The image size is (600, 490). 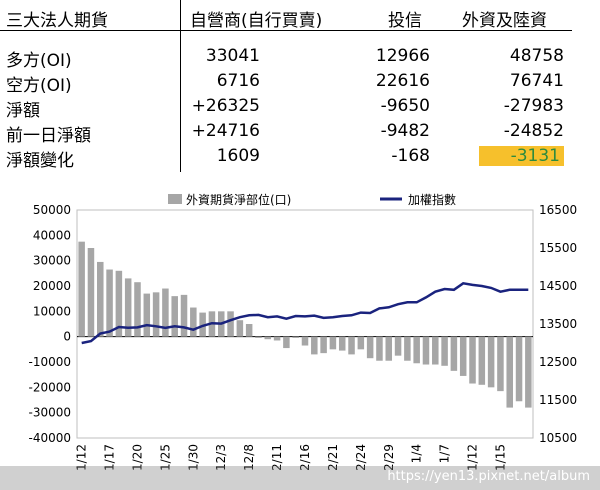 What do you see at coordinates (221, 457) in the screenshot?
I see `x-tick-label: 12/3` at bounding box center [221, 457].